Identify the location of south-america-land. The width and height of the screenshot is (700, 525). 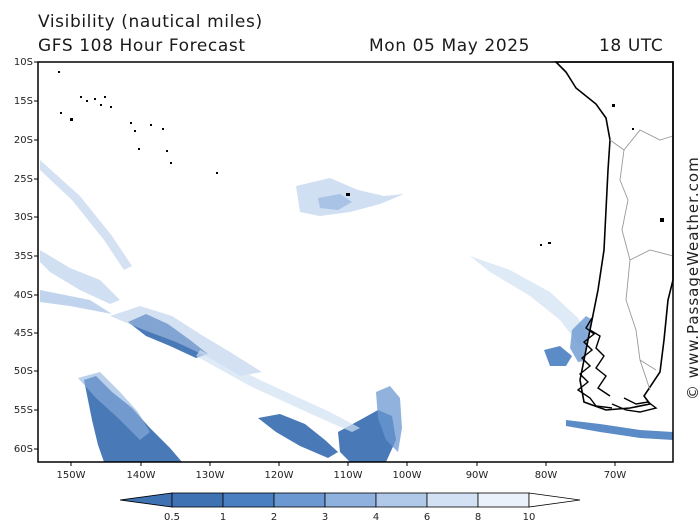
(614, 236).